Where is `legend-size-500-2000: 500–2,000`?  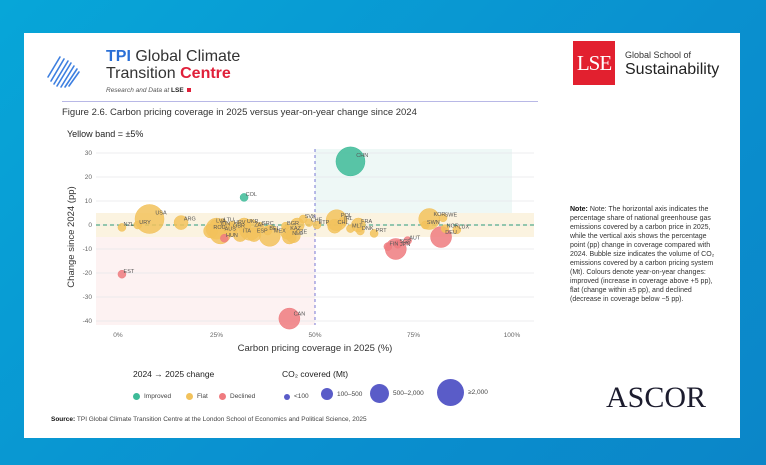 legend-size-500-2000: 500–2,000 is located at coordinates (397, 393).